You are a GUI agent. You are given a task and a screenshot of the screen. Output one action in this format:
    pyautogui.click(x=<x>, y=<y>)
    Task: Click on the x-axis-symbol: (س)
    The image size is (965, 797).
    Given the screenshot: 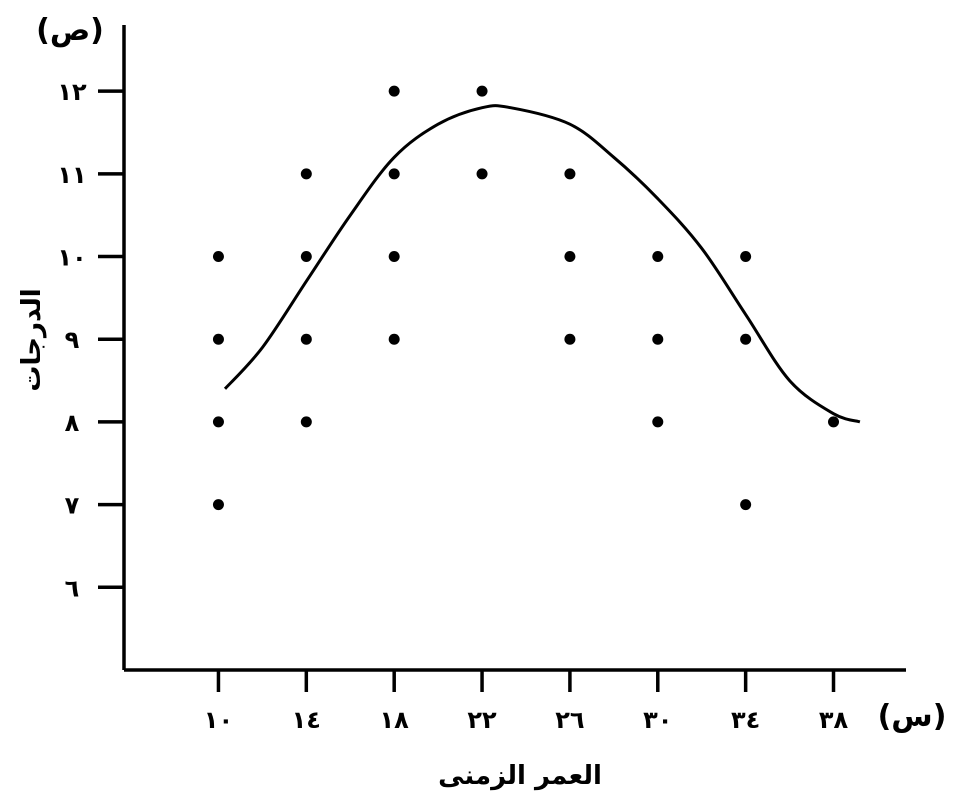 What is the action you would take?
    pyautogui.click(x=912, y=716)
    